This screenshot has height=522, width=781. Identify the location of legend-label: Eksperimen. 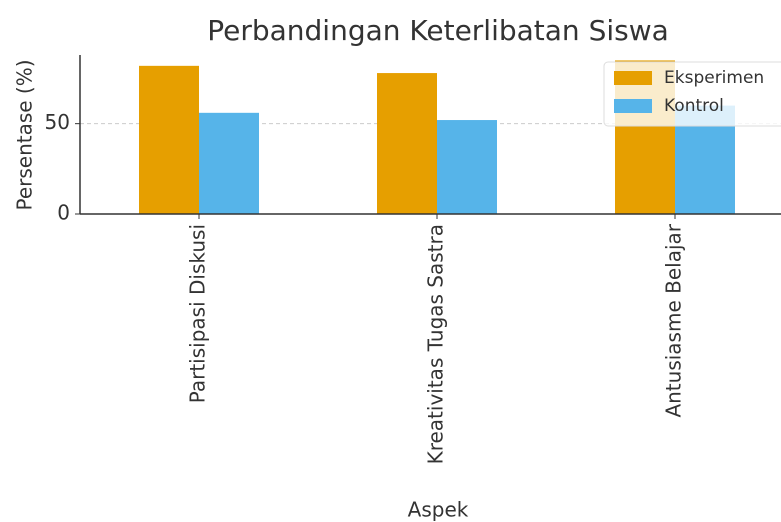
(714, 78).